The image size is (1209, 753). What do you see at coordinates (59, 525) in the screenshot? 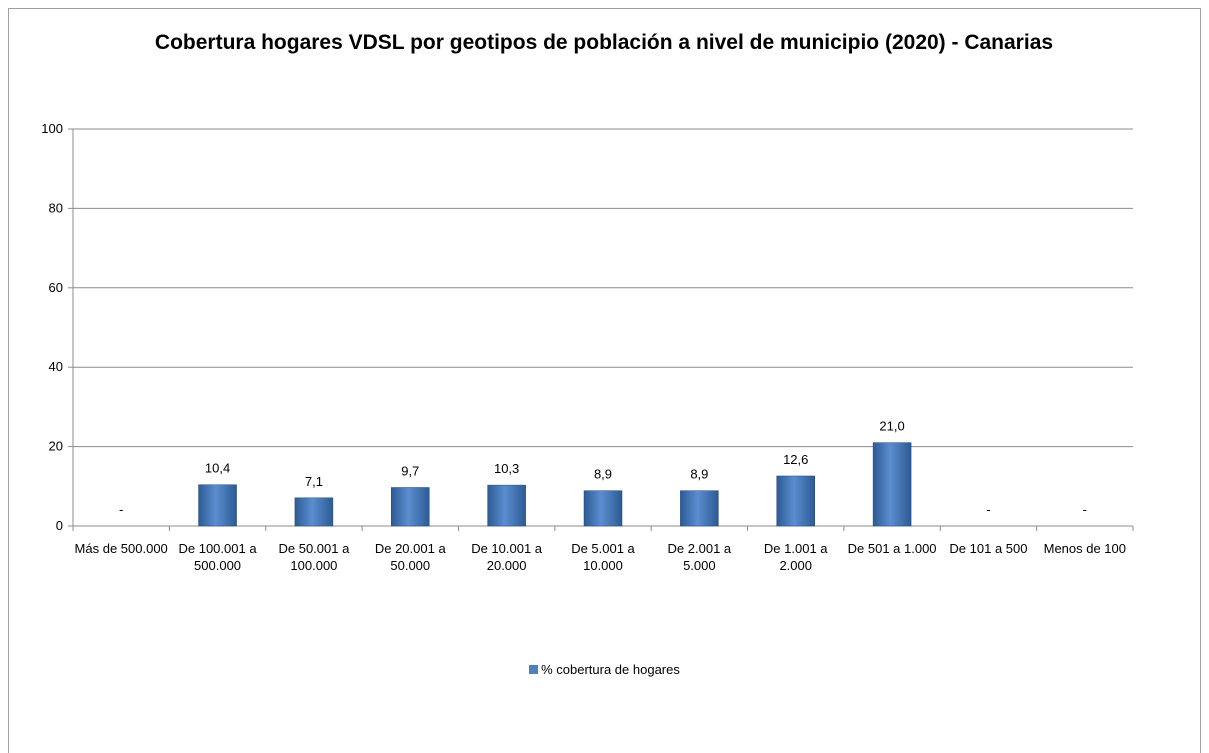
I see `y-tick-label: 0` at bounding box center [59, 525].